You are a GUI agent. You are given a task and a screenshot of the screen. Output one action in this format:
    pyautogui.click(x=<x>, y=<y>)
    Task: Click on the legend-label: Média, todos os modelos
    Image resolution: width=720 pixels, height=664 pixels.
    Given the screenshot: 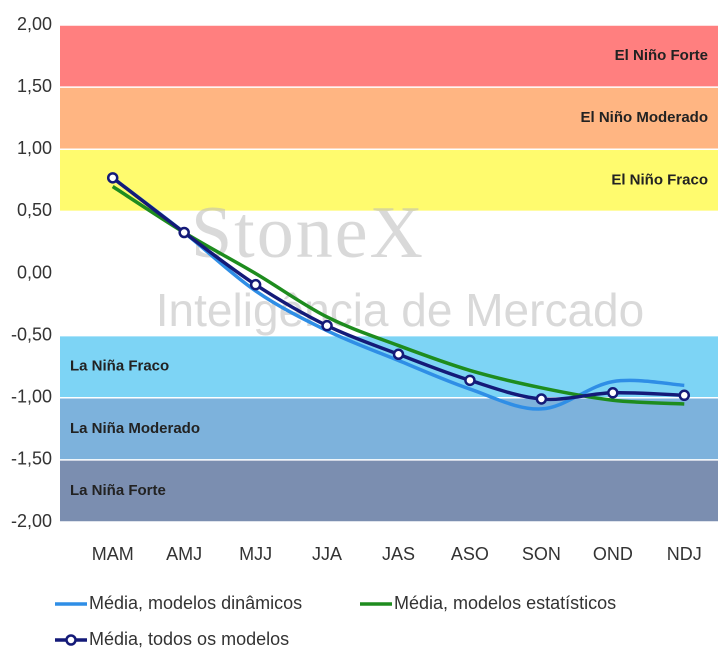 What is the action you would take?
    pyautogui.click(x=189, y=639)
    